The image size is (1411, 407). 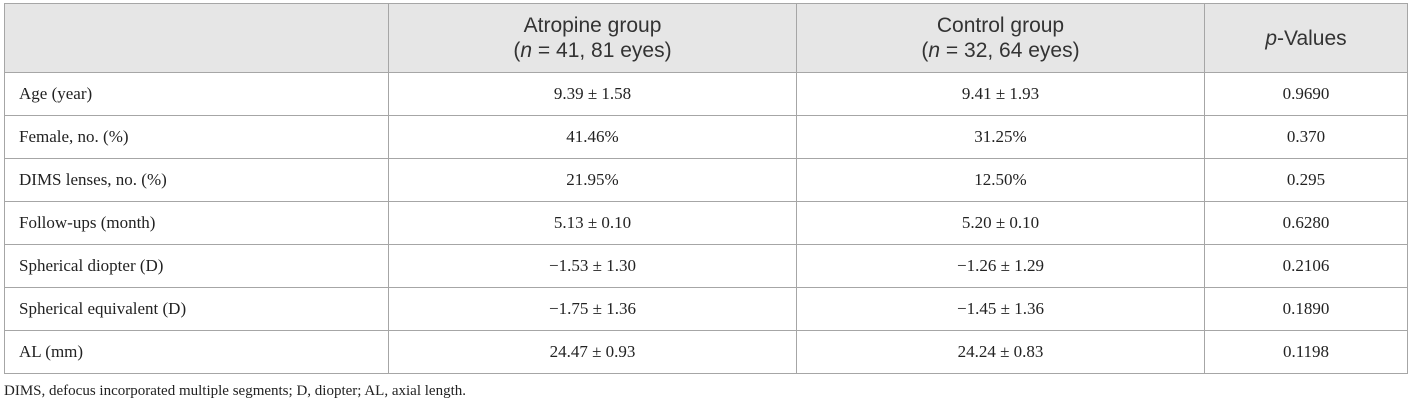 I want to click on header-control-group: Control group (n = 32, 64 eyes), so click(x=1000, y=38).